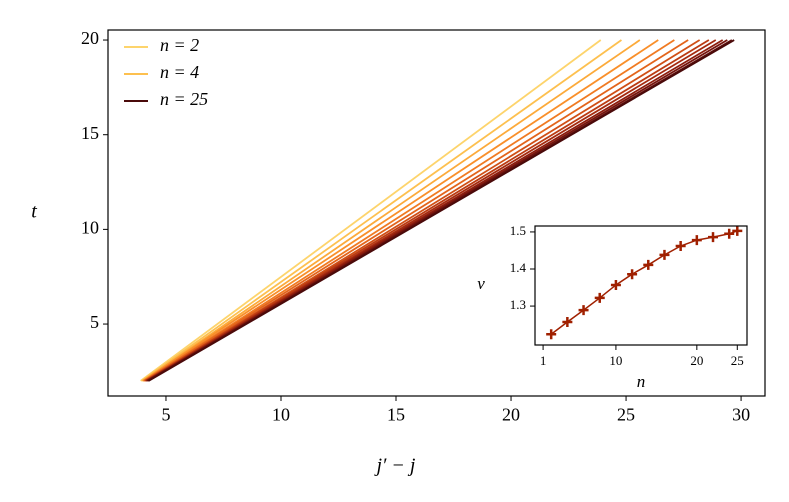  I want to click on x-tick-label: 30, so click(741, 415).